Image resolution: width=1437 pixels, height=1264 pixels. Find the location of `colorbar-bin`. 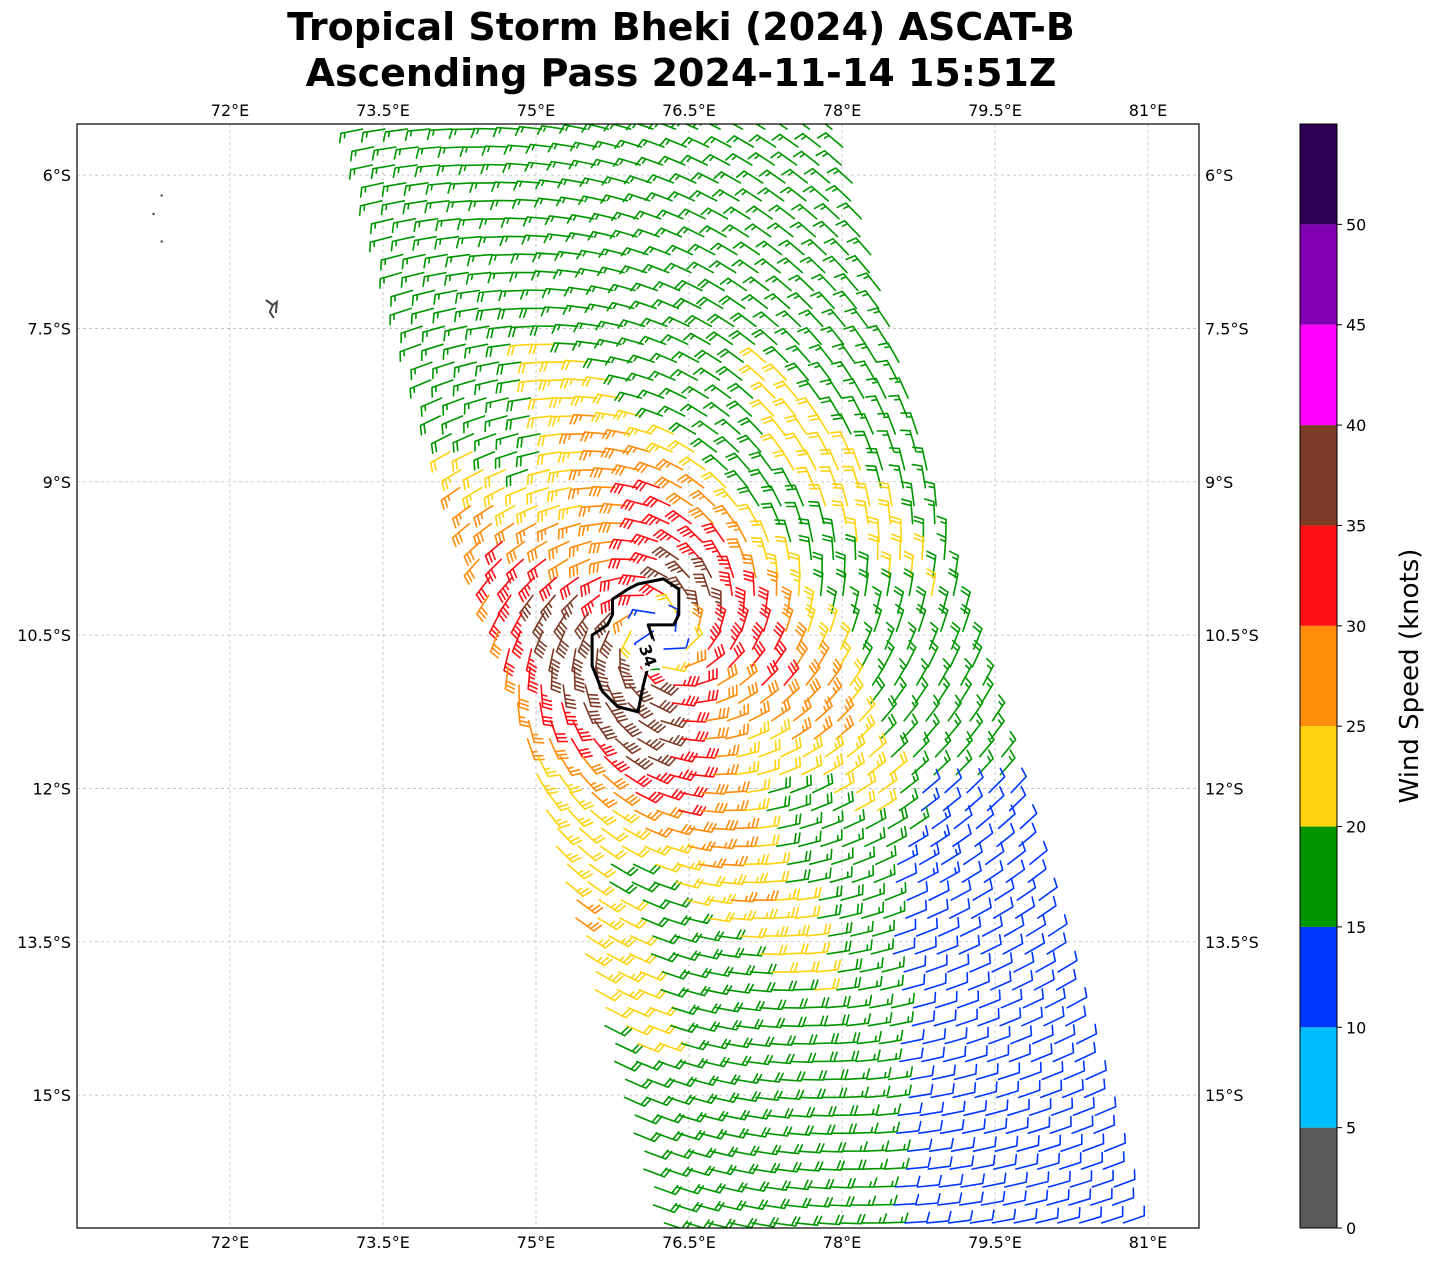

colorbar-bin is located at coordinates (1318, 1077).